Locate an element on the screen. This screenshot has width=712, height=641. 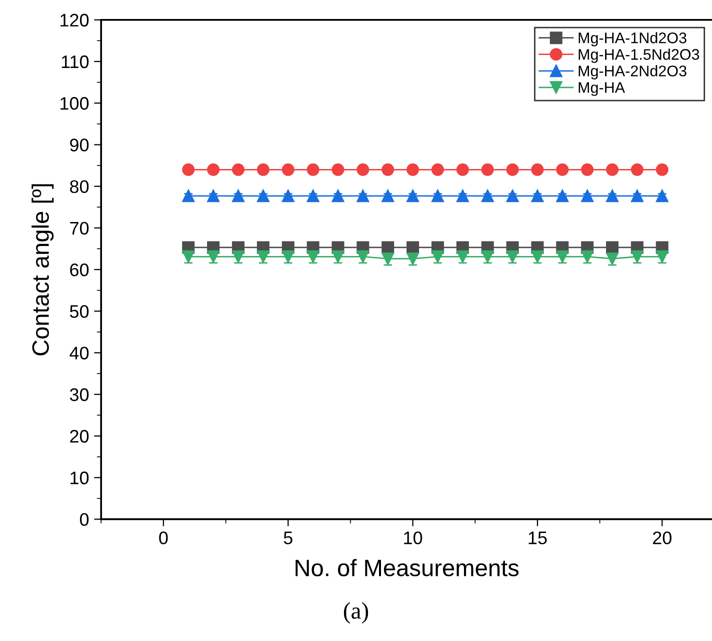
x-tick-label: 0 is located at coordinates (163, 537).